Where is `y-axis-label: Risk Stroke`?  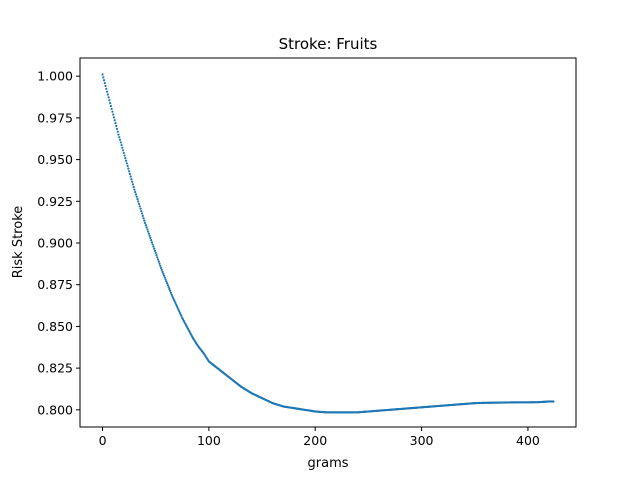
y-axis-label: Risk Stroke is located at coordinates (18, 242).